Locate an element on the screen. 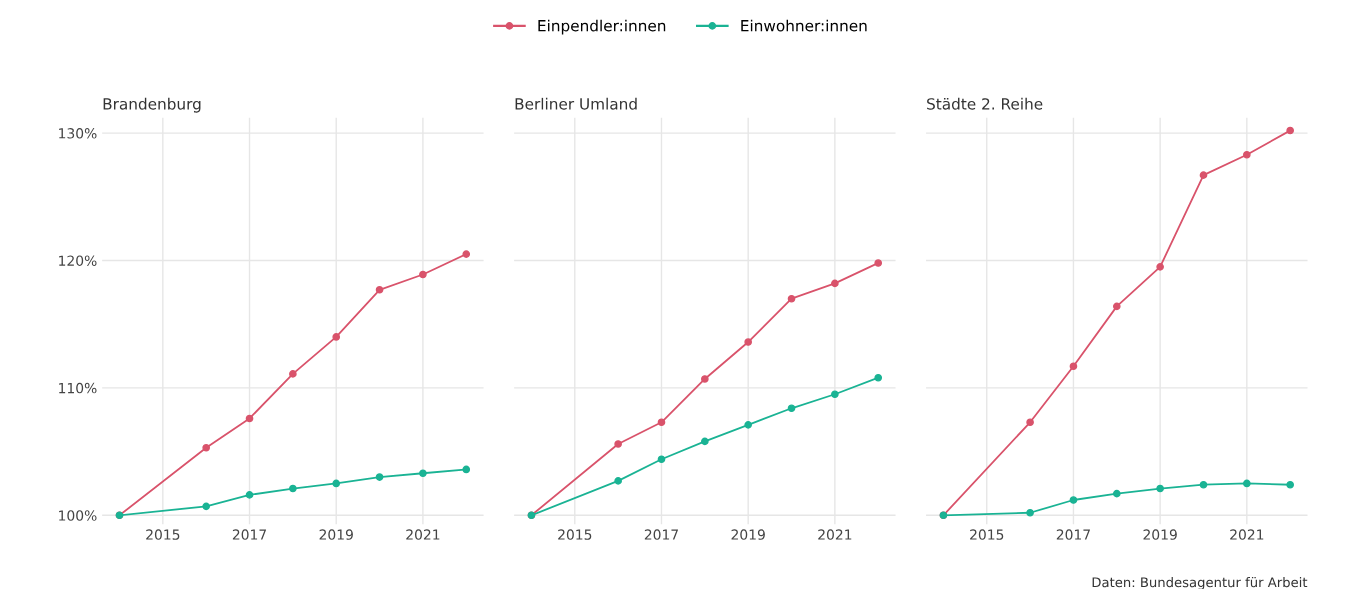 This screenshot has width=1362, height=589. chart-title: Brandenburg is located at coordinates (152, 105).